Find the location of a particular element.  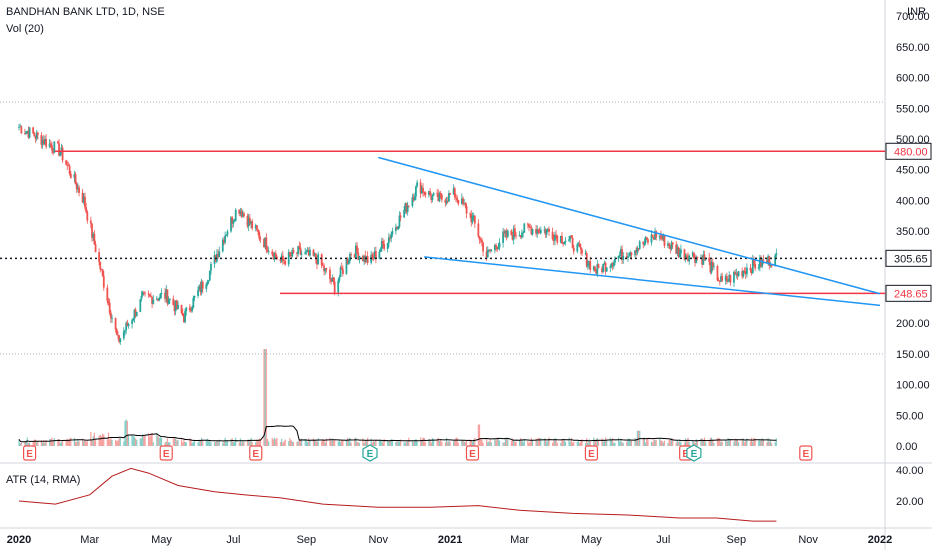

price-axis-tick: 200.00 is located at coordinates (913, 324).